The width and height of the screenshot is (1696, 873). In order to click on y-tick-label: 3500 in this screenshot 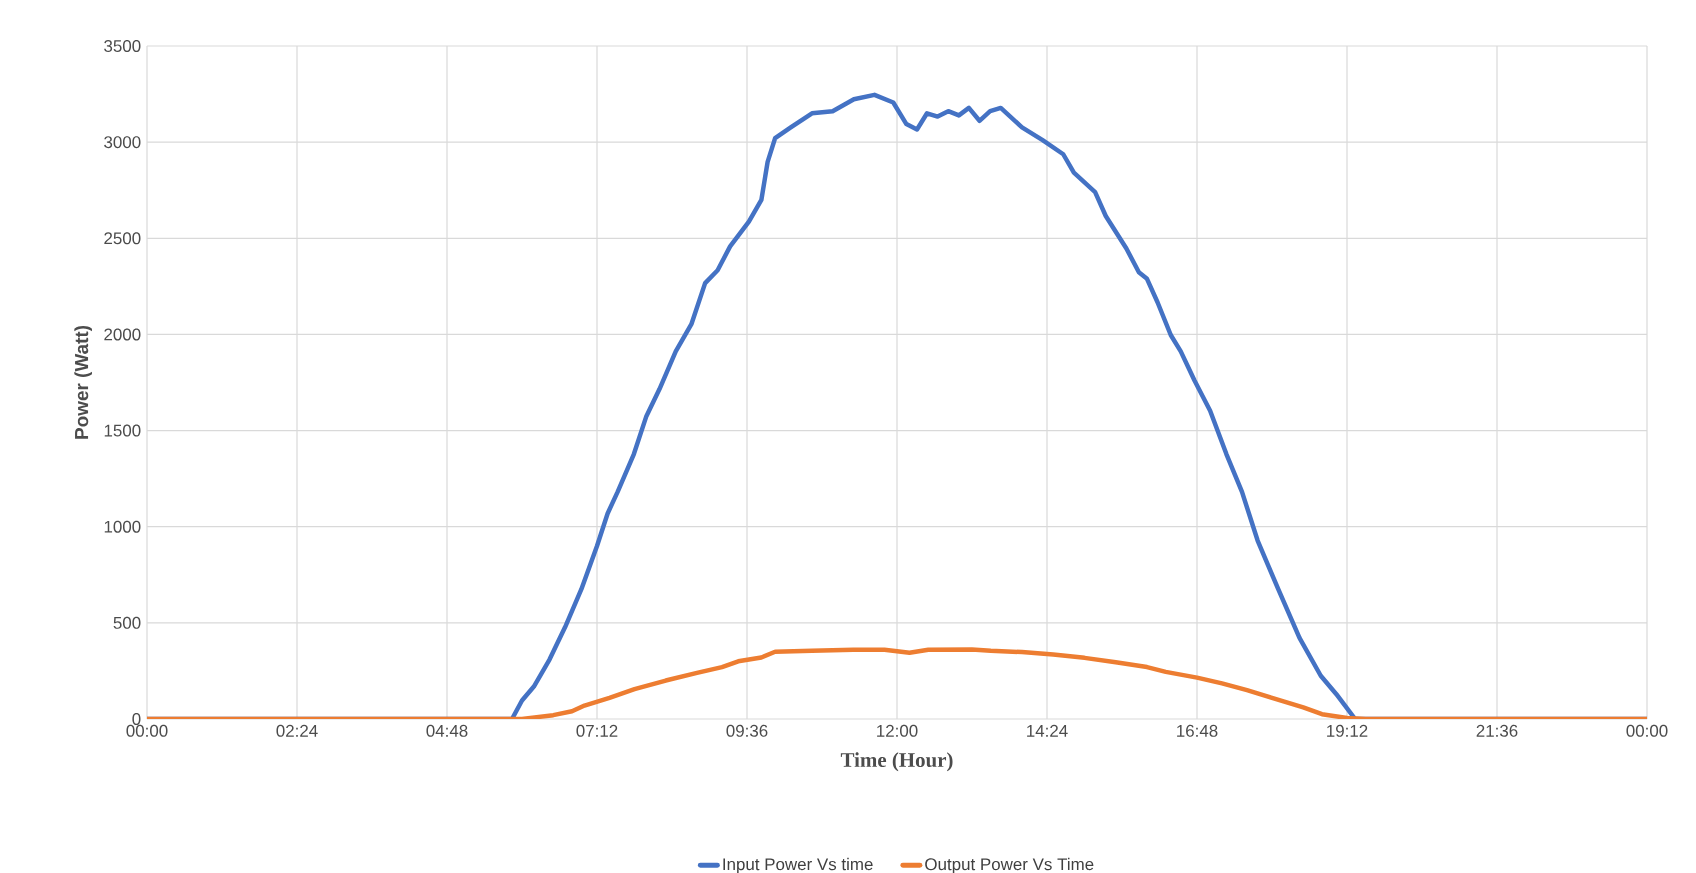, I will do `click(122, 46)`.